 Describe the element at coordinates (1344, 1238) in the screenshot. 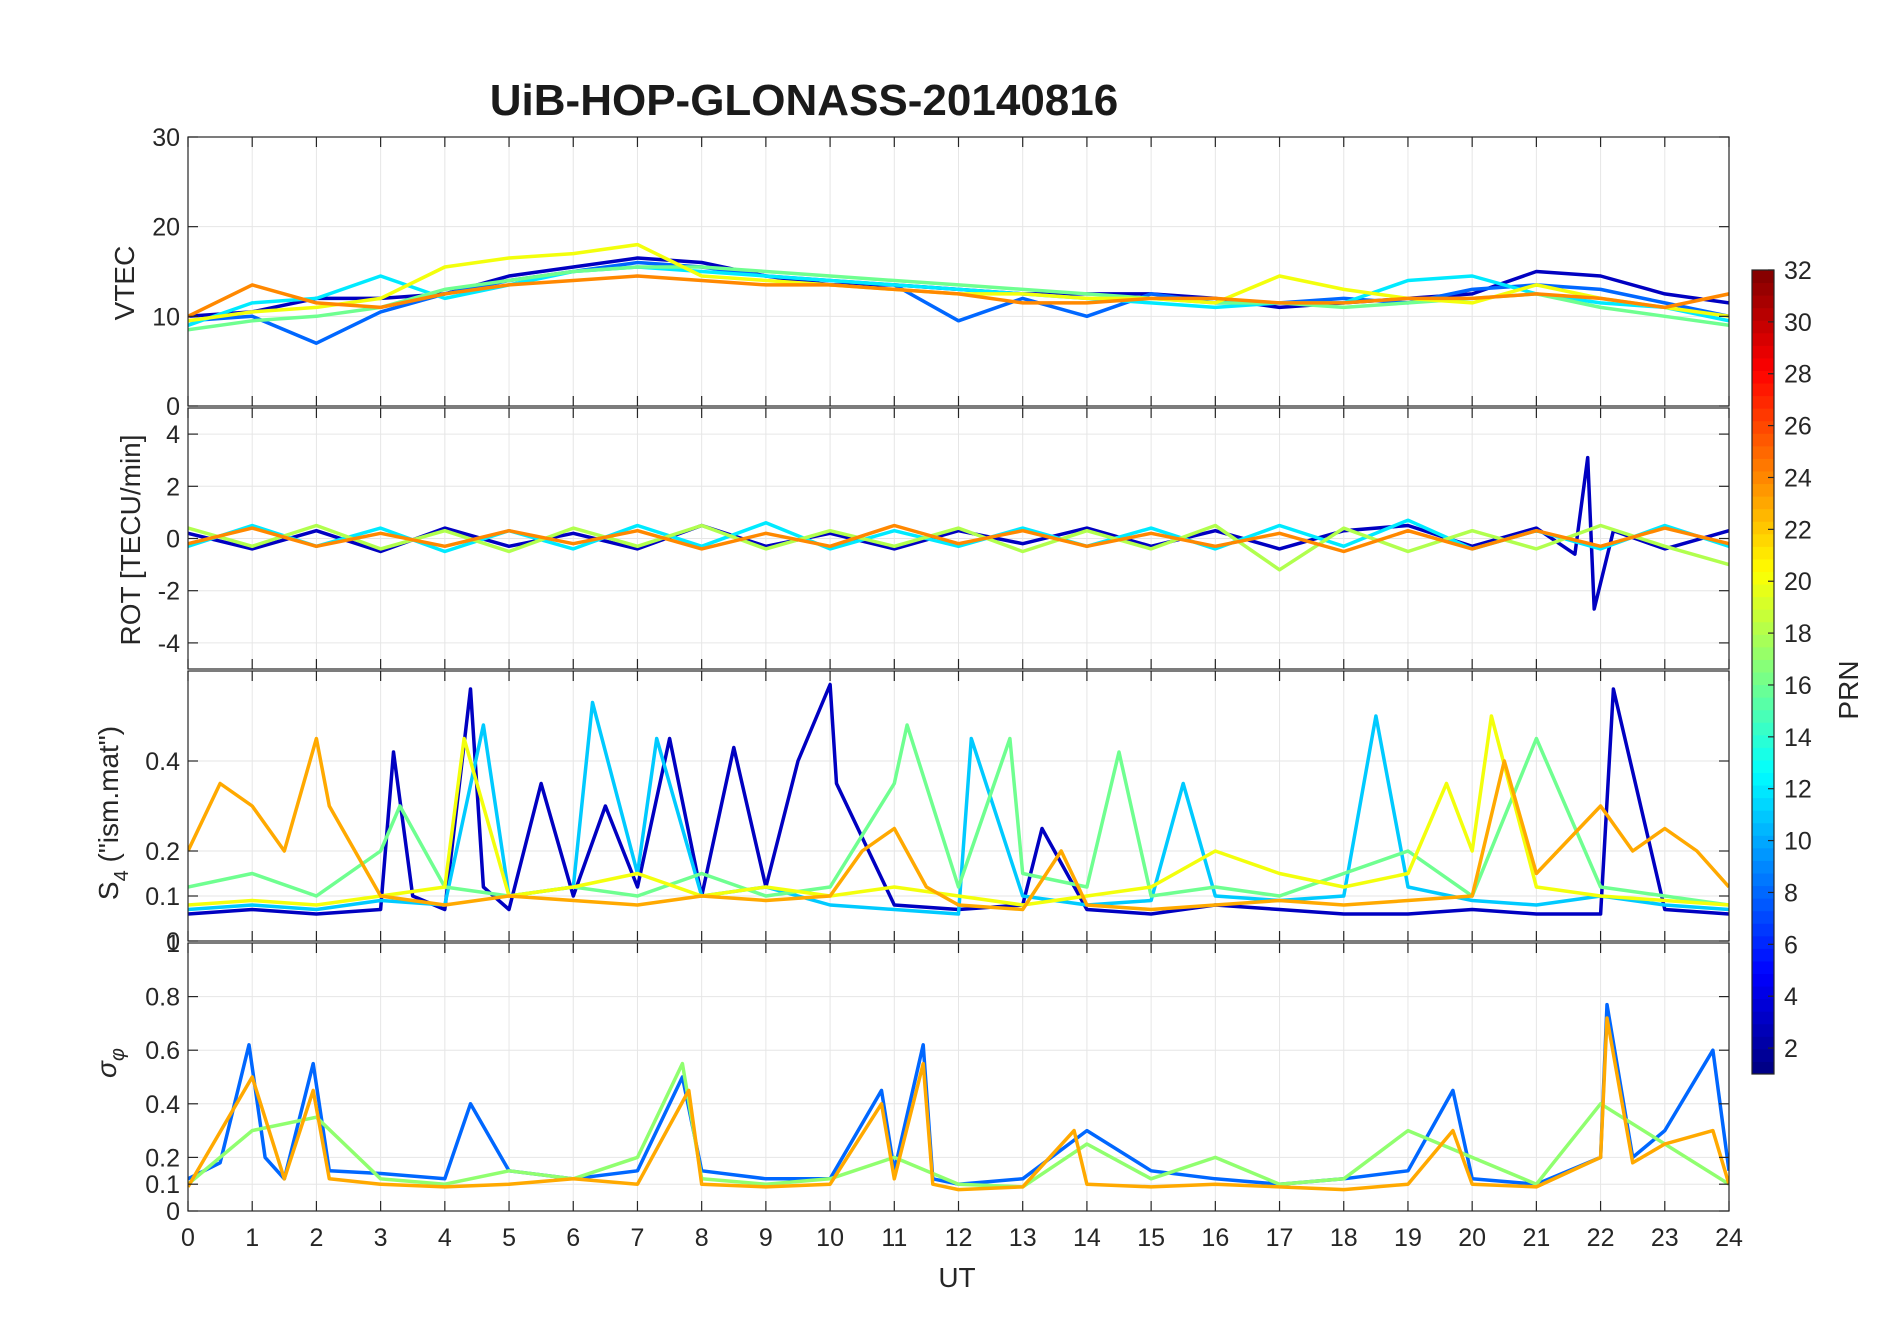

I see `x-tick-label: 18` at that location.